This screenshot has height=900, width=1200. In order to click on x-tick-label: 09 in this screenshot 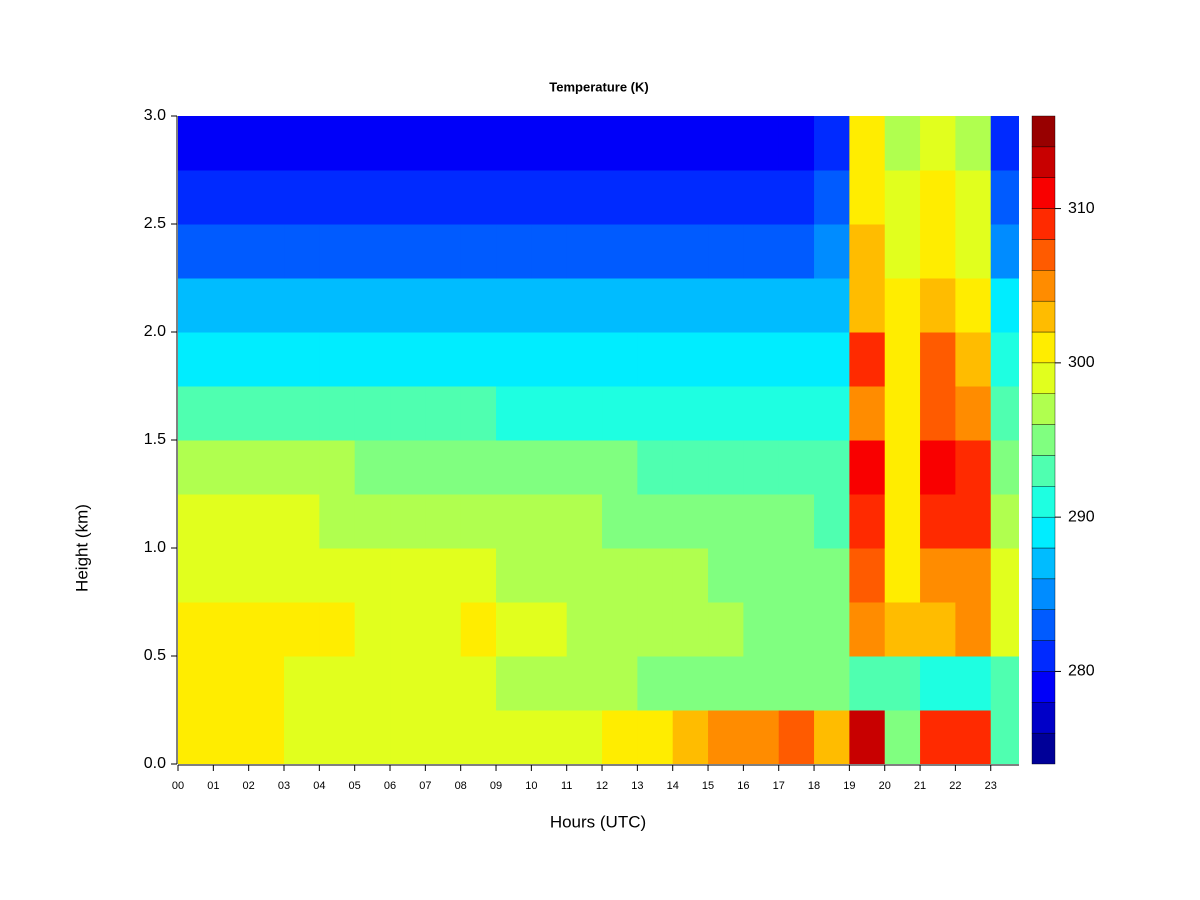, I will do `click(496, 786)`.